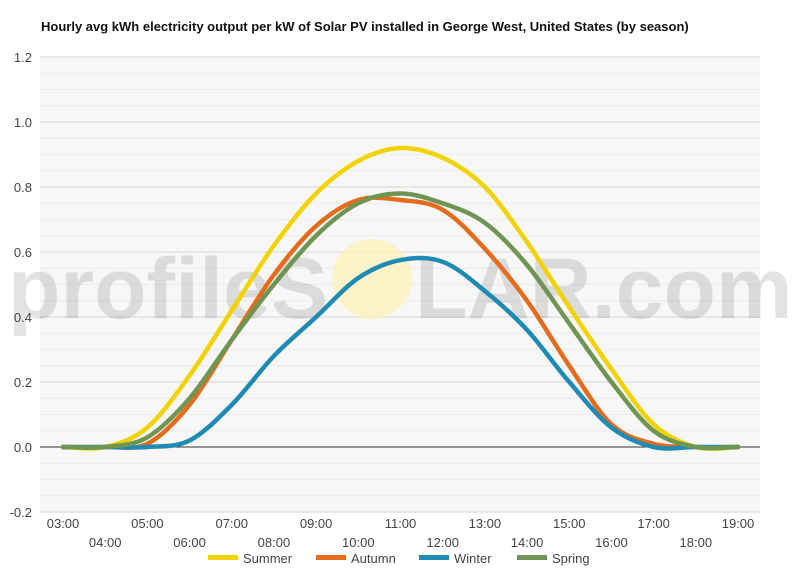  What do you see at coordinates (23, 252) in the screenshot?
I see `y-tick-label: 0.6` at bounding box center [23, 252].